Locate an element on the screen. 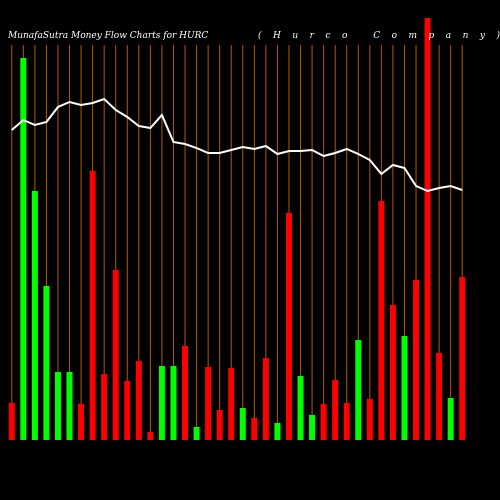  chart-subtitle: (Hurco Company) is located at coordinates (379, 35).